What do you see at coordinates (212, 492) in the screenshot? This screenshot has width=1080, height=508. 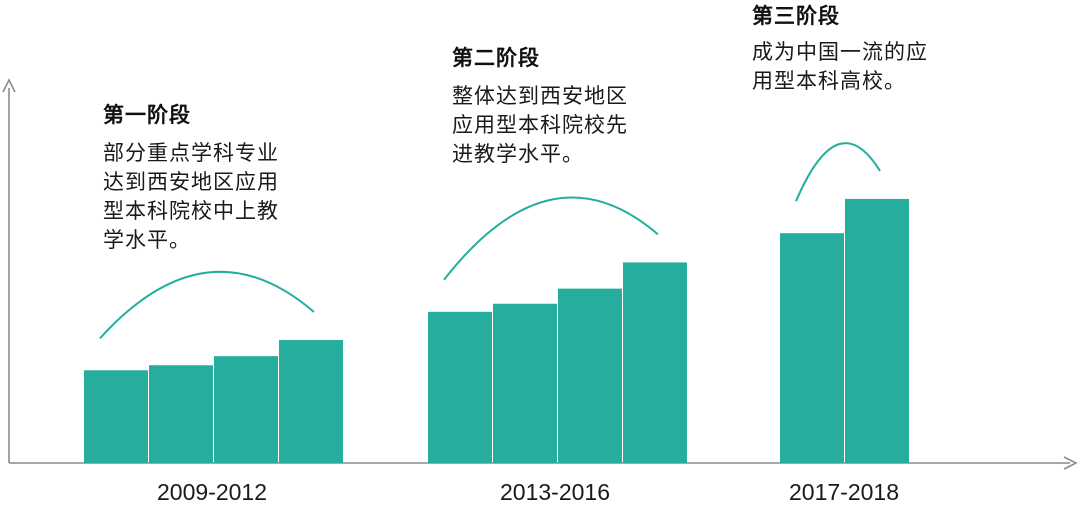 I see `period-label-1: 2009-2012` at bounding box center [212, 492].